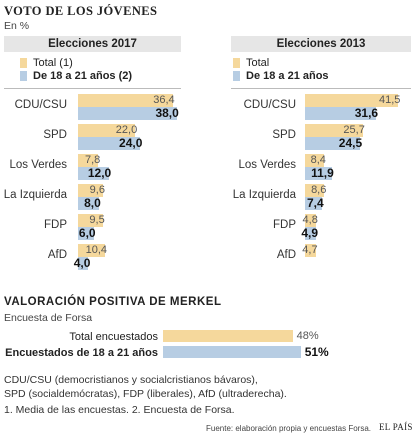 This screenshot has width=414, height=435. What do you see at coordinates (258, 62) in the screenshot?
I see `legend-label-total: Total` at bounding box center [258, 62].